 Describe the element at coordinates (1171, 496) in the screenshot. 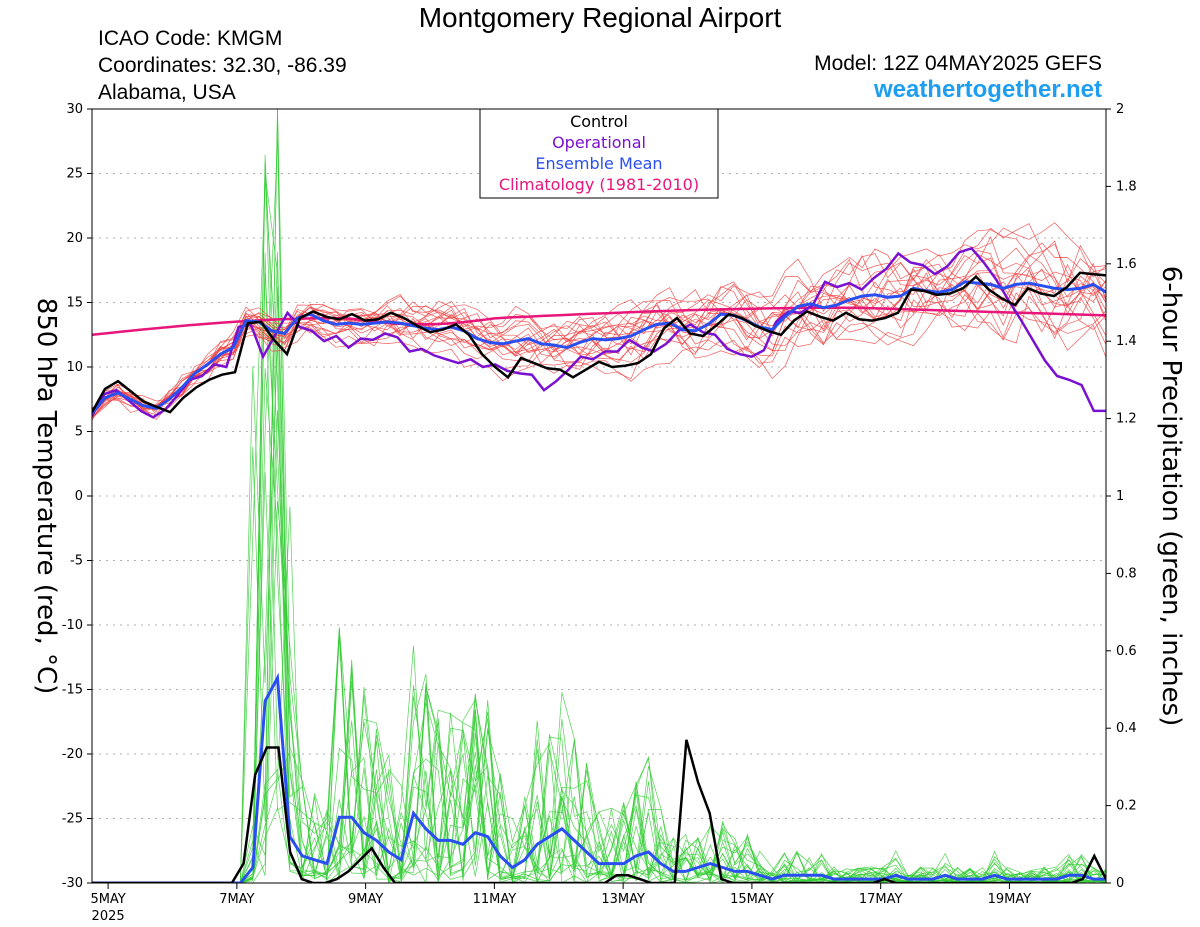

I see `y2-axis-label: 6-hour Precipitation (green, inches)` at that location.